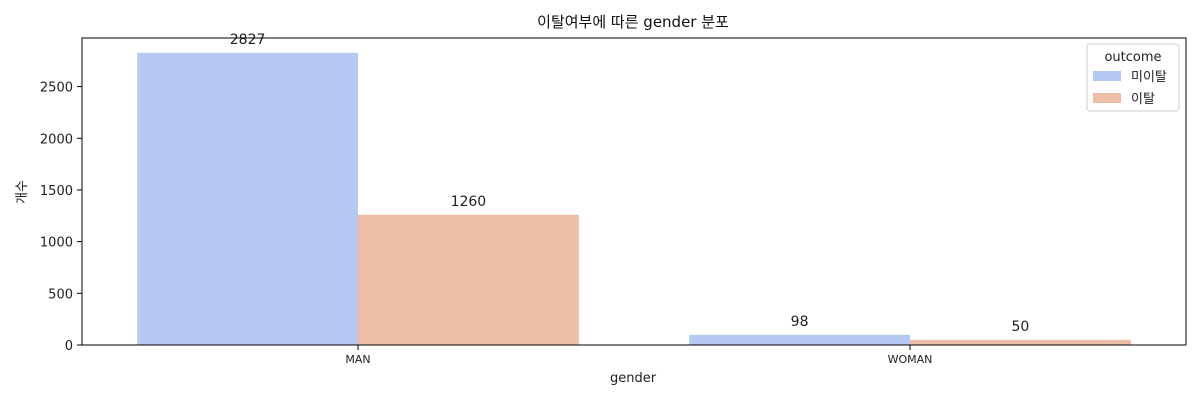 The image size is (1200, 400). Describe the element at coordinates (357, 359) in the screenshot. I see `x-tick-label: MAN` at that location.